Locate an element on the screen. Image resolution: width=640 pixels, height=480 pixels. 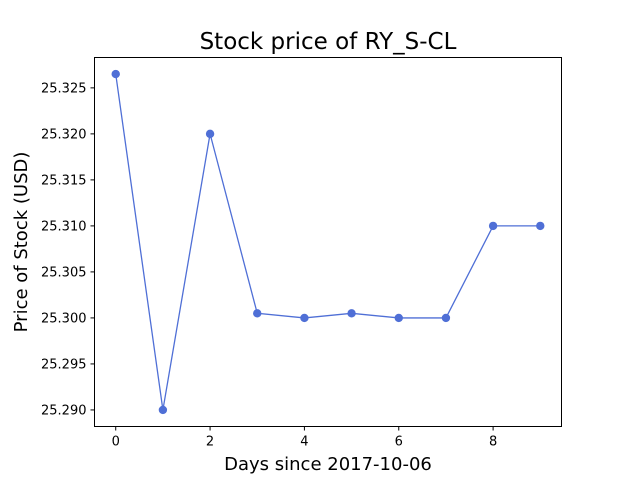
x-tick-label: 4 is located at coordinates (304, 442).